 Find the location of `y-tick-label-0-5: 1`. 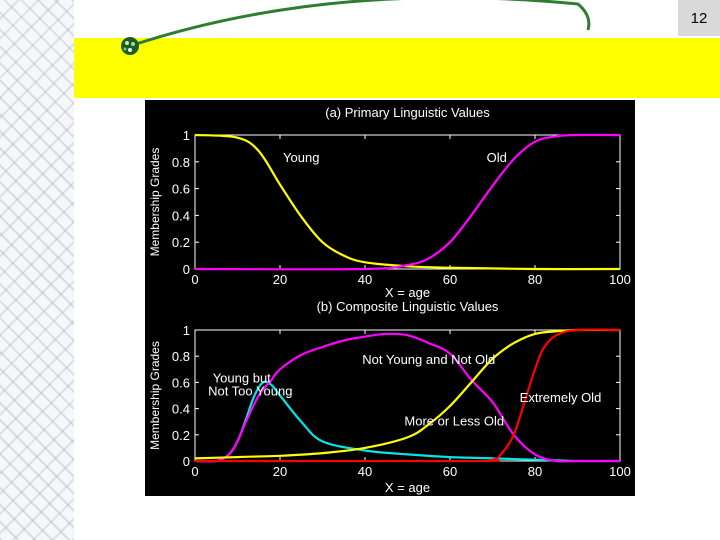

y-tick-label-0-5: 1 is located at coordinates (186, 135).